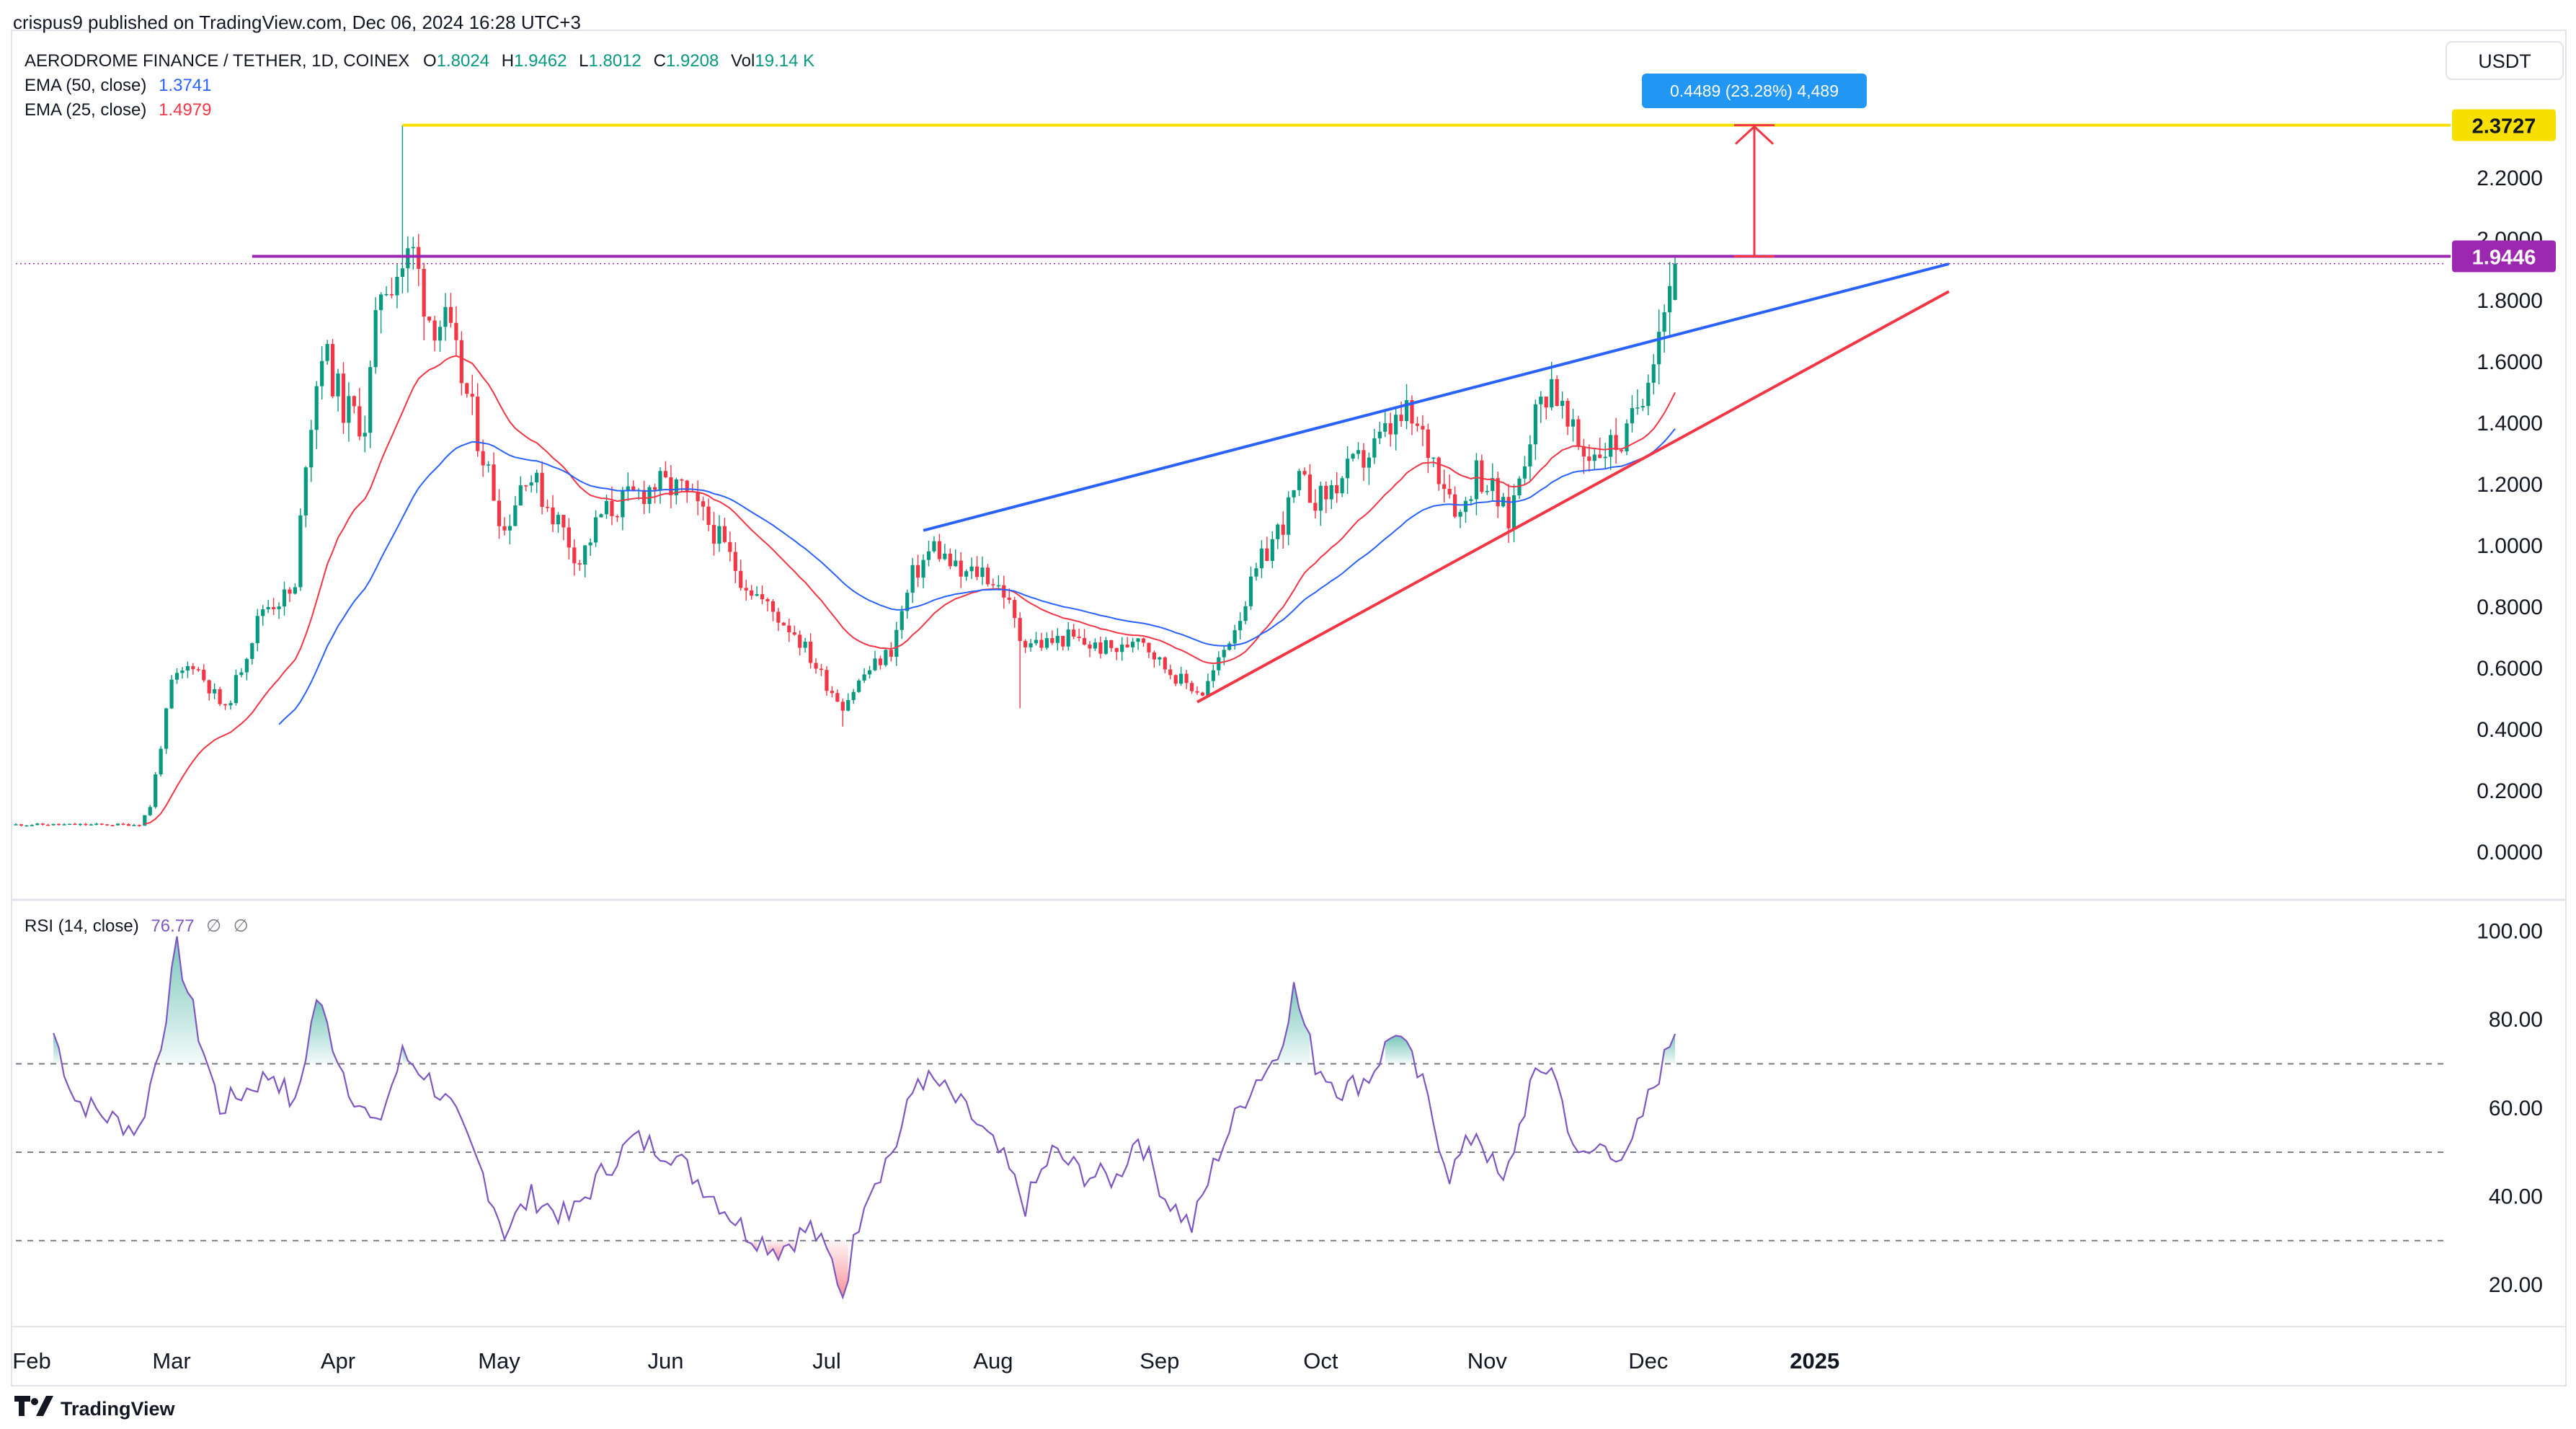 The image size is (2576, 1429). Describe the element at coordinates (182, 1000) in the screenshot. I see `rsi-overbought-fill` at that location.